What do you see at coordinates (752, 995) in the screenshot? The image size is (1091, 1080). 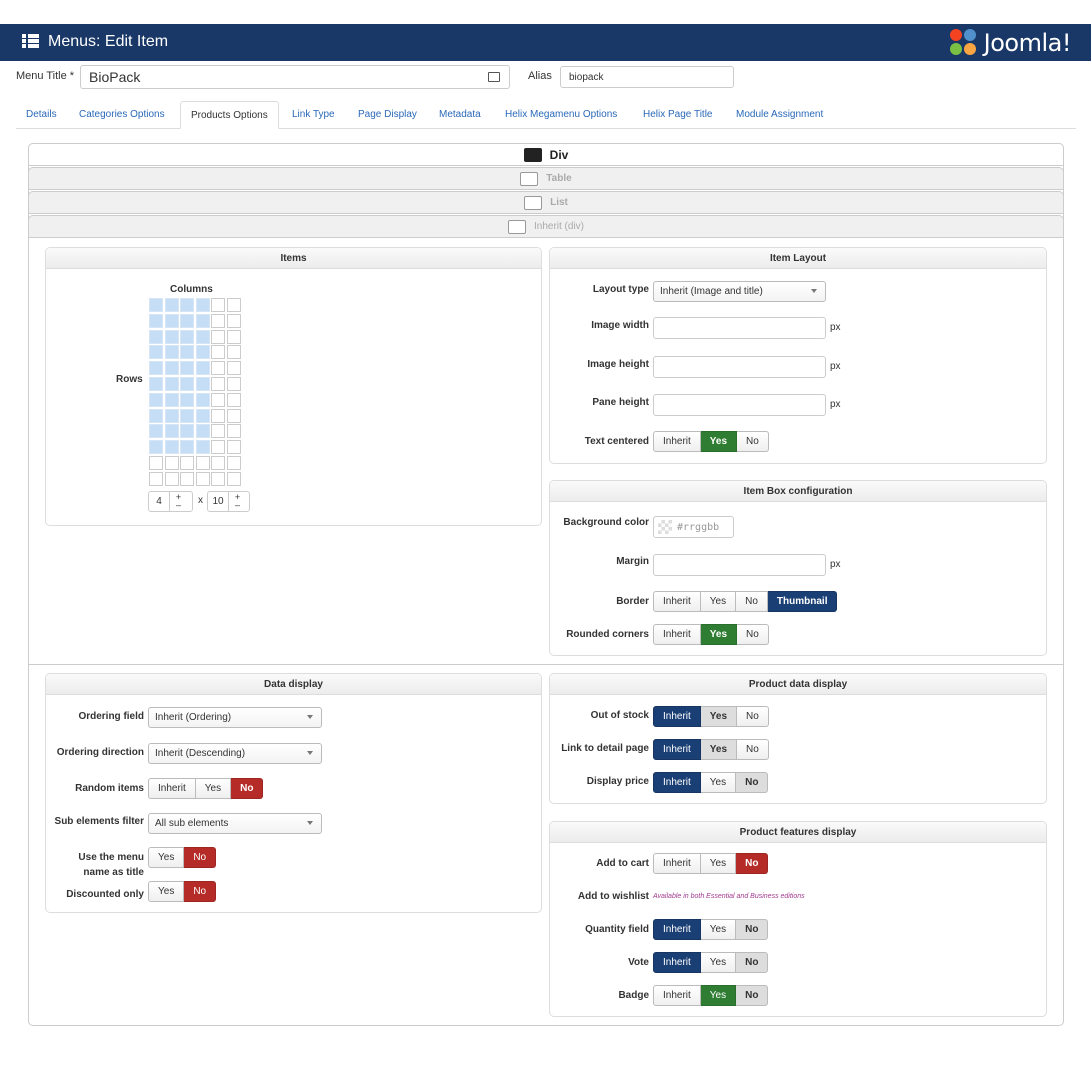 I see `badge-no: No` at bounding box center [752, 995].